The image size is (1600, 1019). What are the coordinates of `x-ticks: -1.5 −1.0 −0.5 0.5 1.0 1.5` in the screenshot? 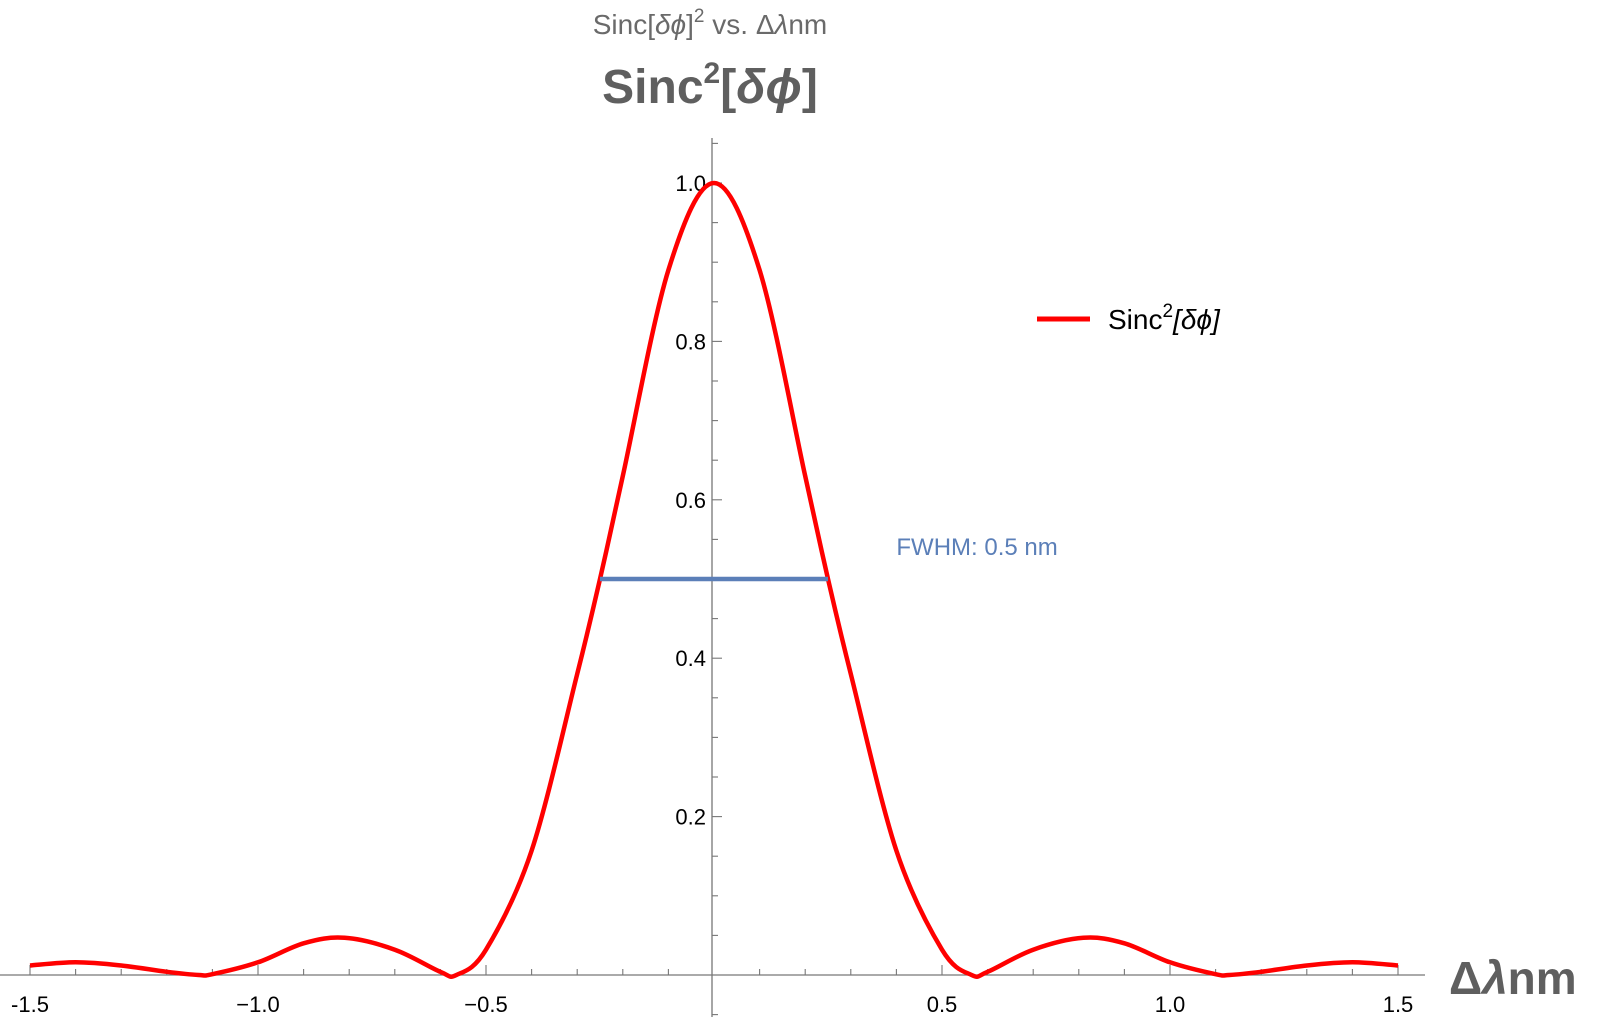 It's located at (712, 1004).